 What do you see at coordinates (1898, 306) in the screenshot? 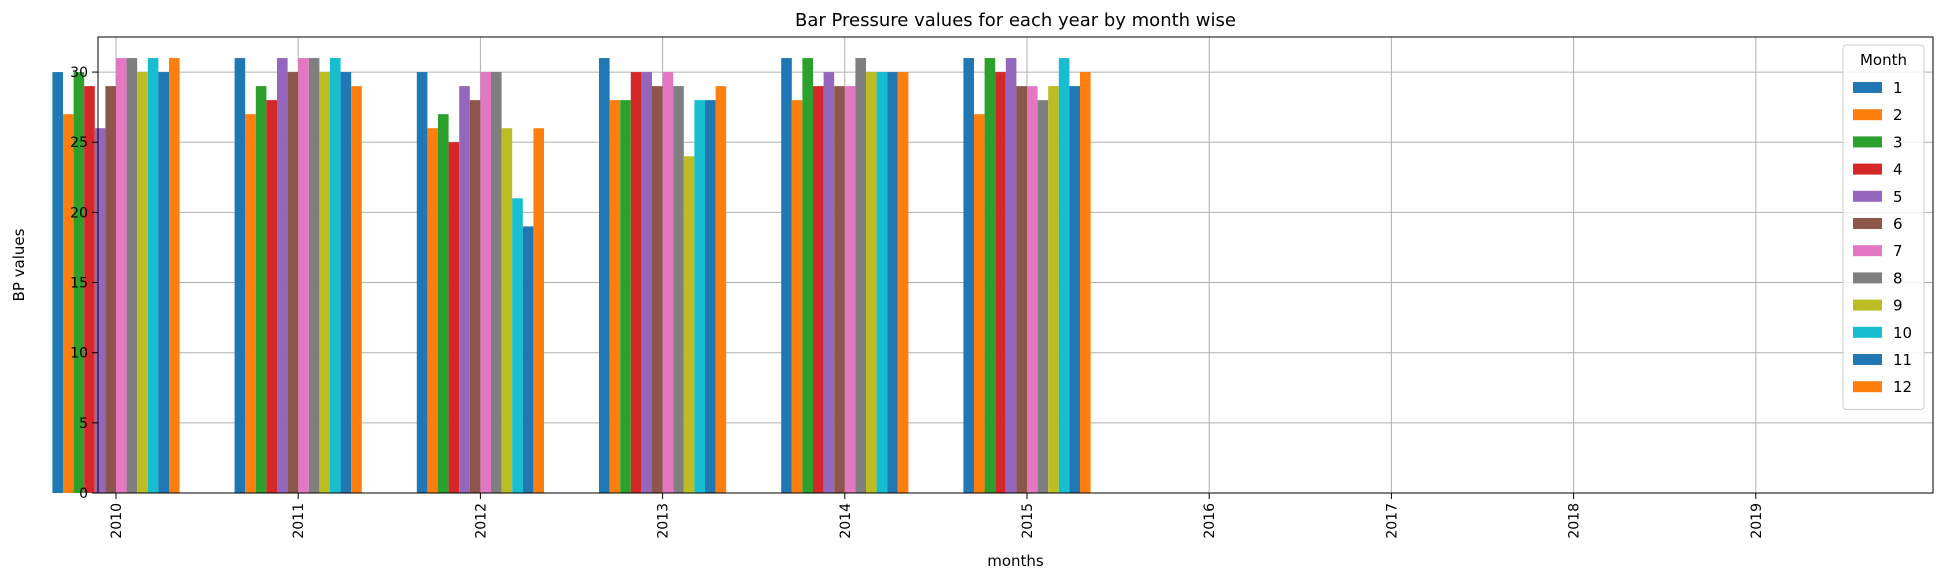
I see `legend-label-month-9: 9` at bounding box center [1898, 306].